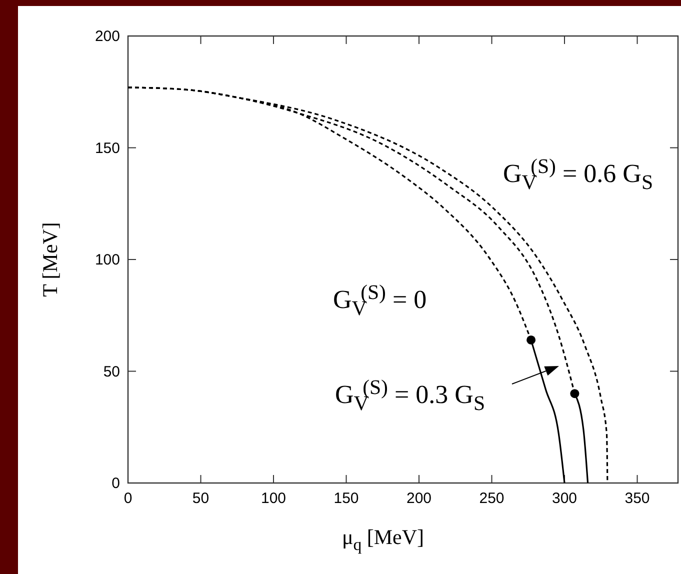  What do you see at coordinates (565, 498) in the screenshot?
I see `x-tick-label: 300` at bounding box center [565, 498].